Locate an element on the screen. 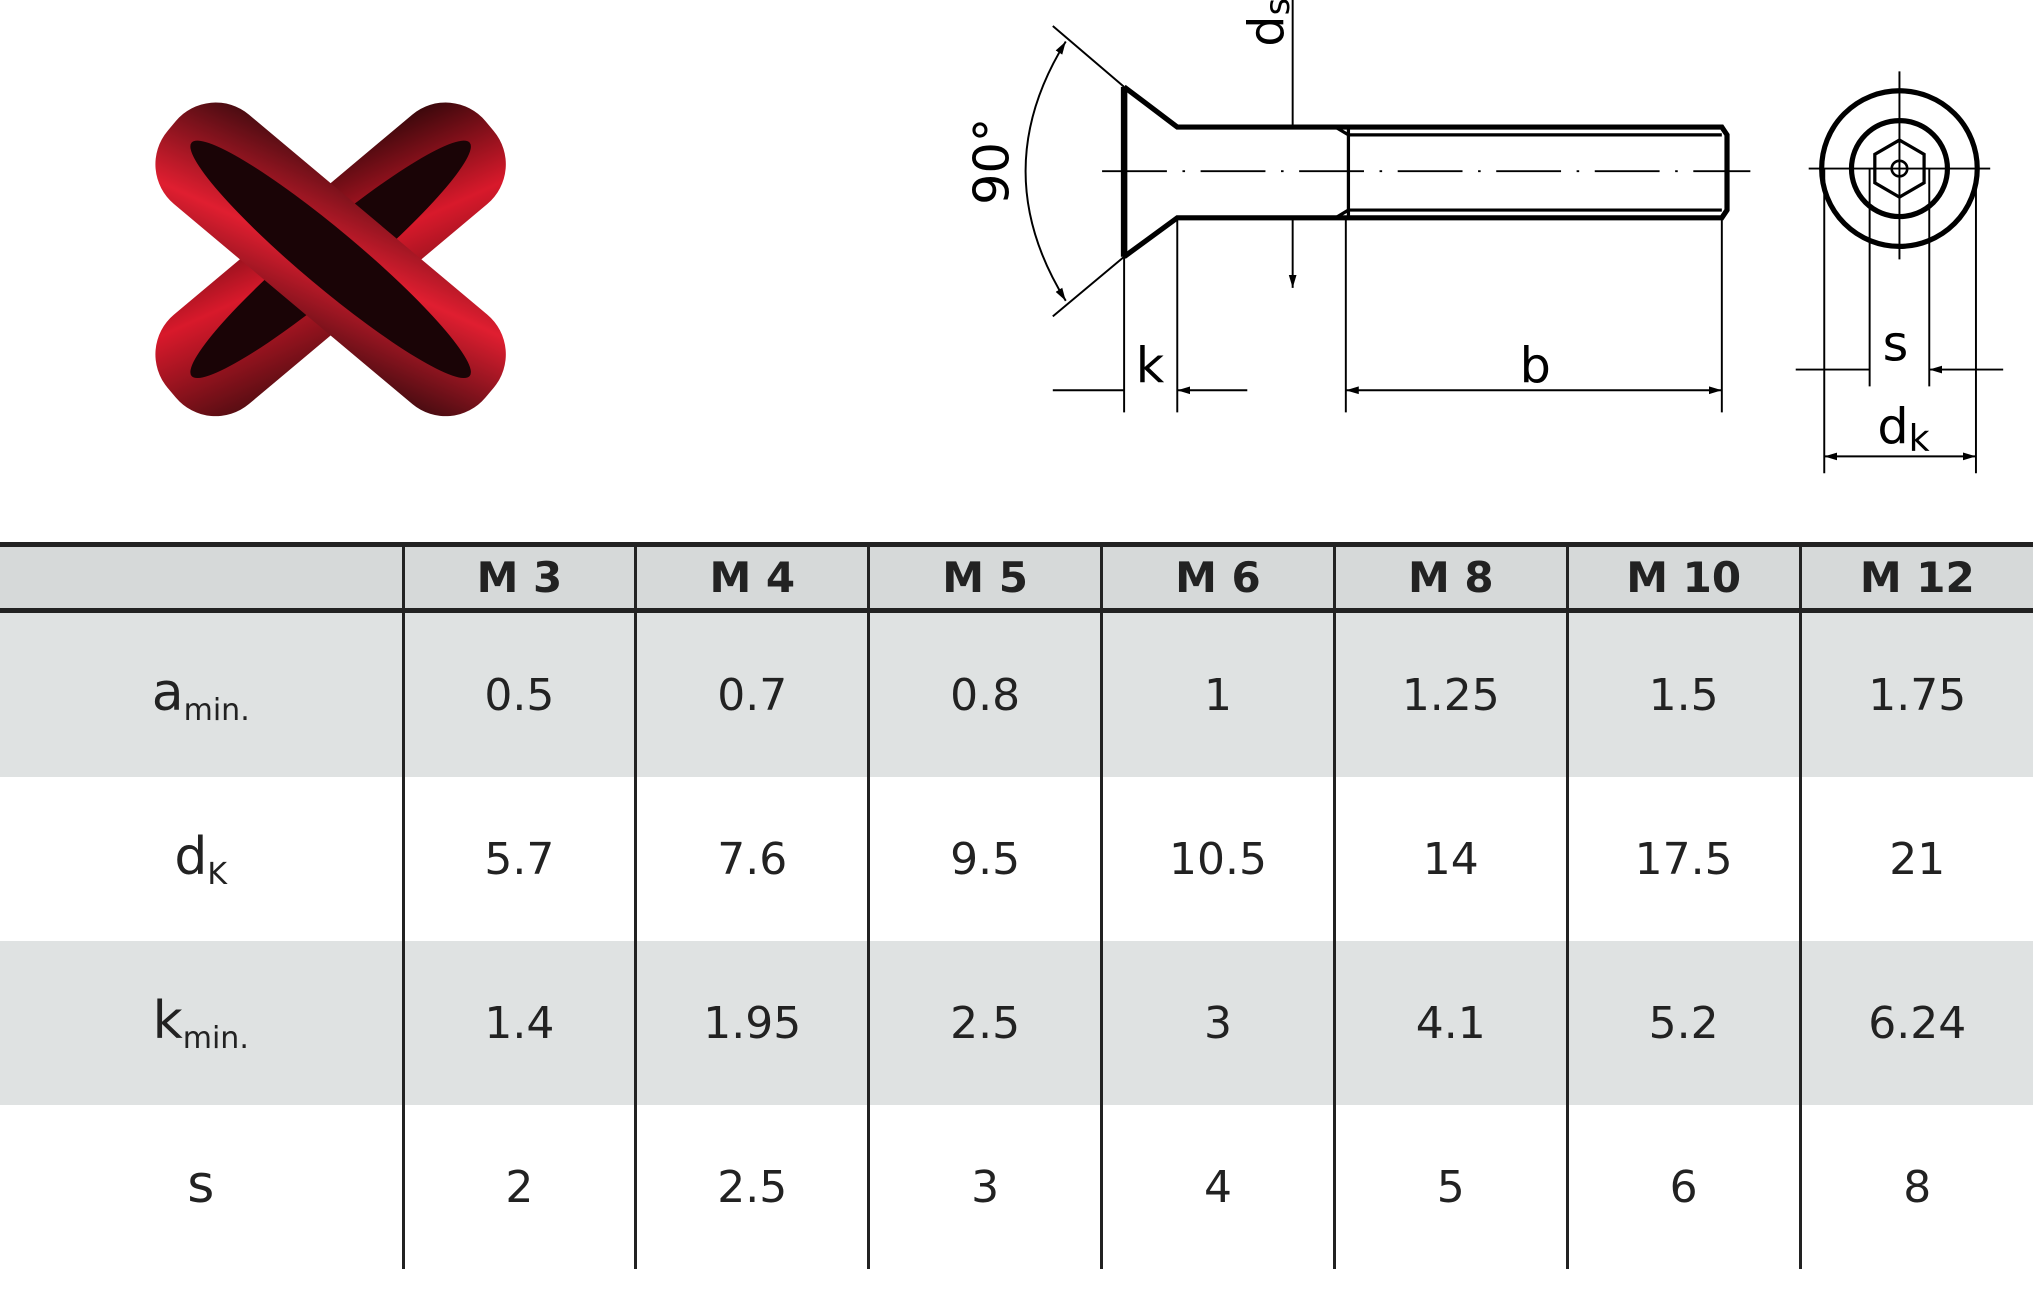 The height and width of the screenshot is (1292, 2033). table-cell: 1.5 is located at coordinates (1683, 693).